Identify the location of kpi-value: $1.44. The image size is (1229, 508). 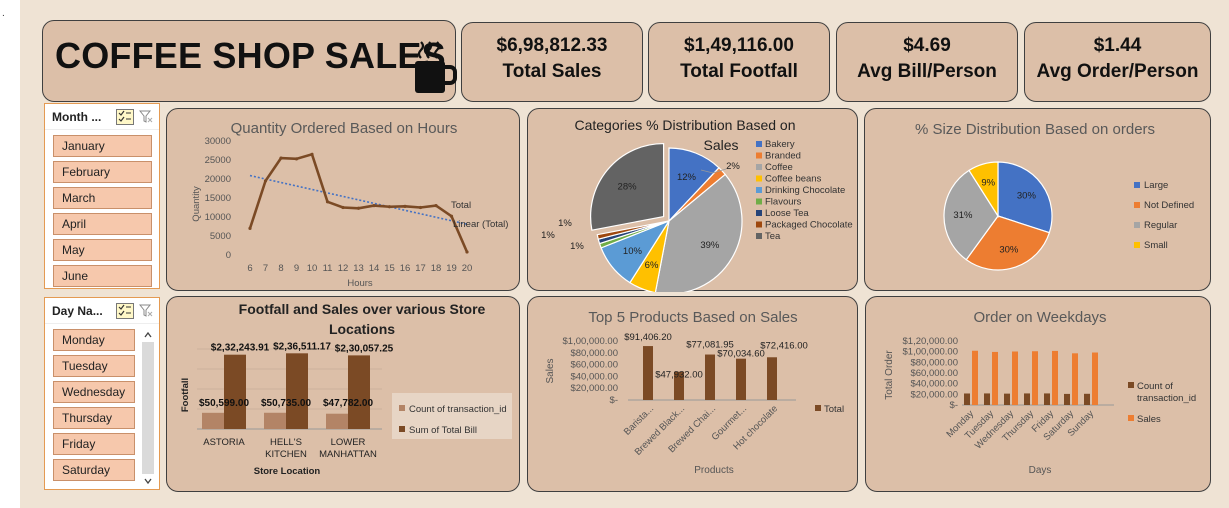
(1117, 45).